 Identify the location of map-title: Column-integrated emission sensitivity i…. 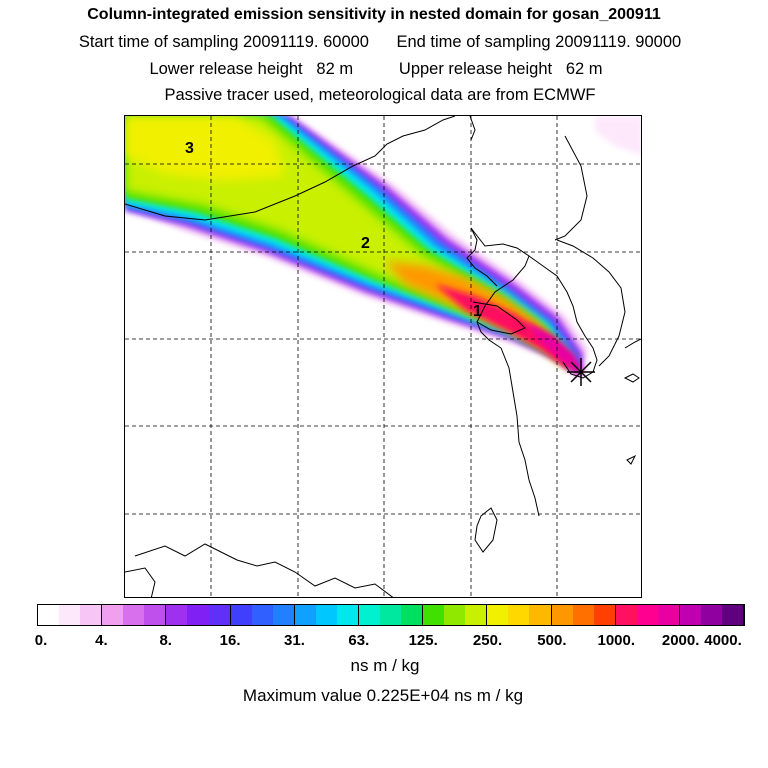
(374, 14).